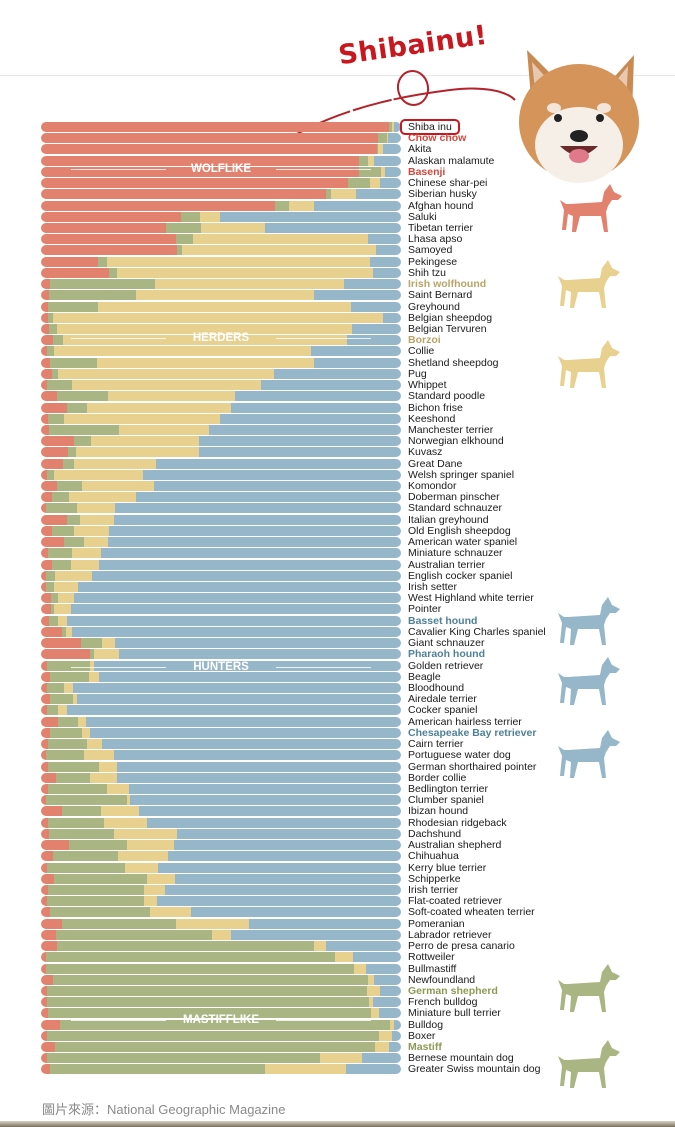 This screenshot has height=1127, width=675. I want to click on breed-label: Bedlington terrier, so click(448, 788).